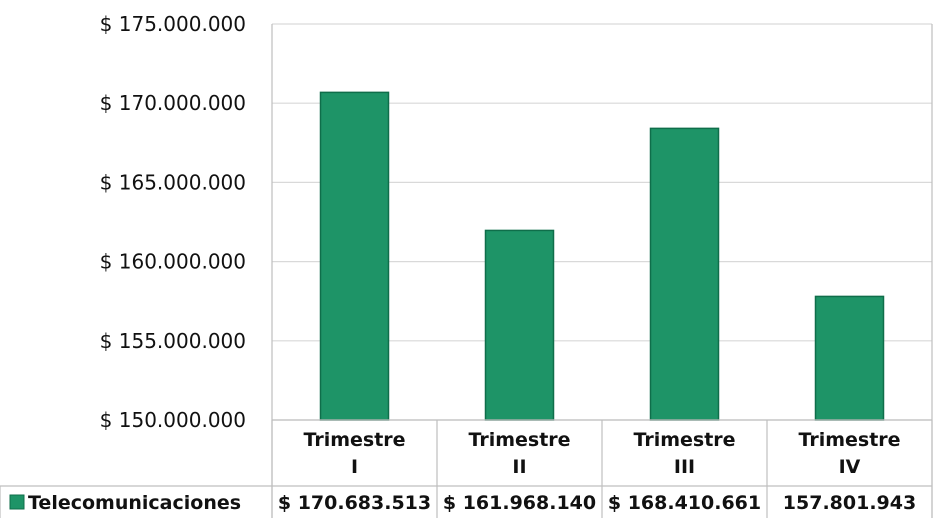  Describe the element at coordinates (17, 502) in the screenshot. I see `legend-swatch` at that location.